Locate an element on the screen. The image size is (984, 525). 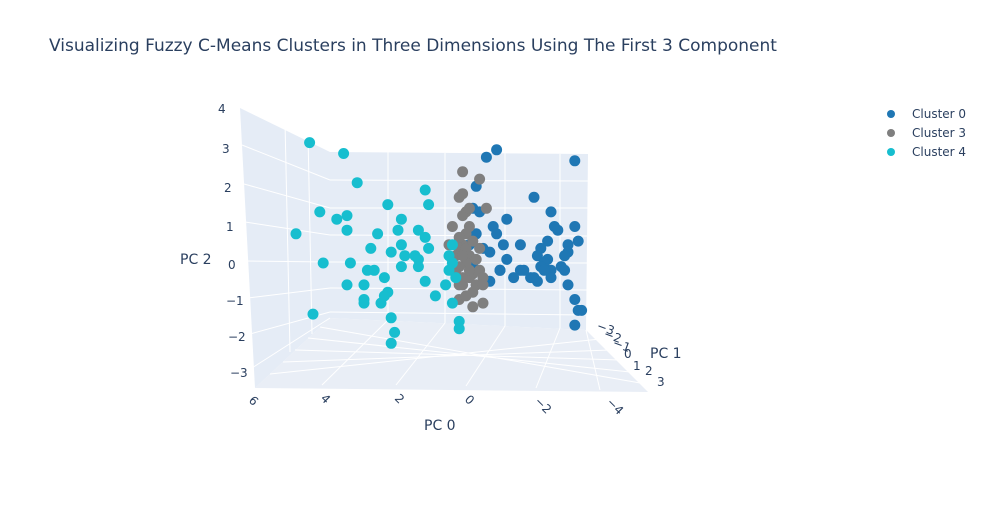
y-axis-ticks: −3 −2 −1 0 1 2 3 is located at coordinates (630, 354).